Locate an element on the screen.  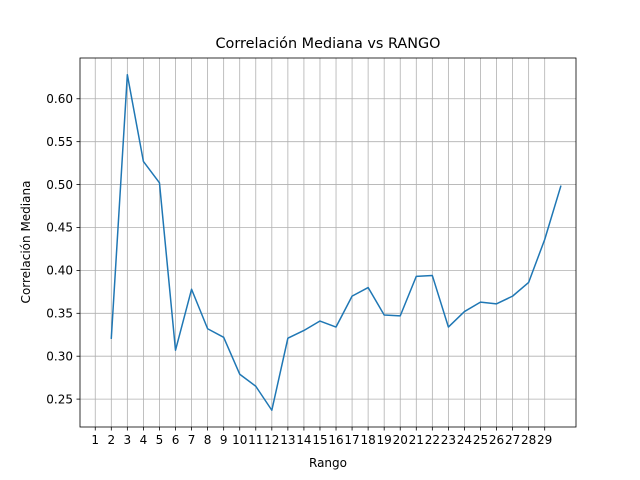
x-tick-label: 19 is located at coordinates (384, 440).